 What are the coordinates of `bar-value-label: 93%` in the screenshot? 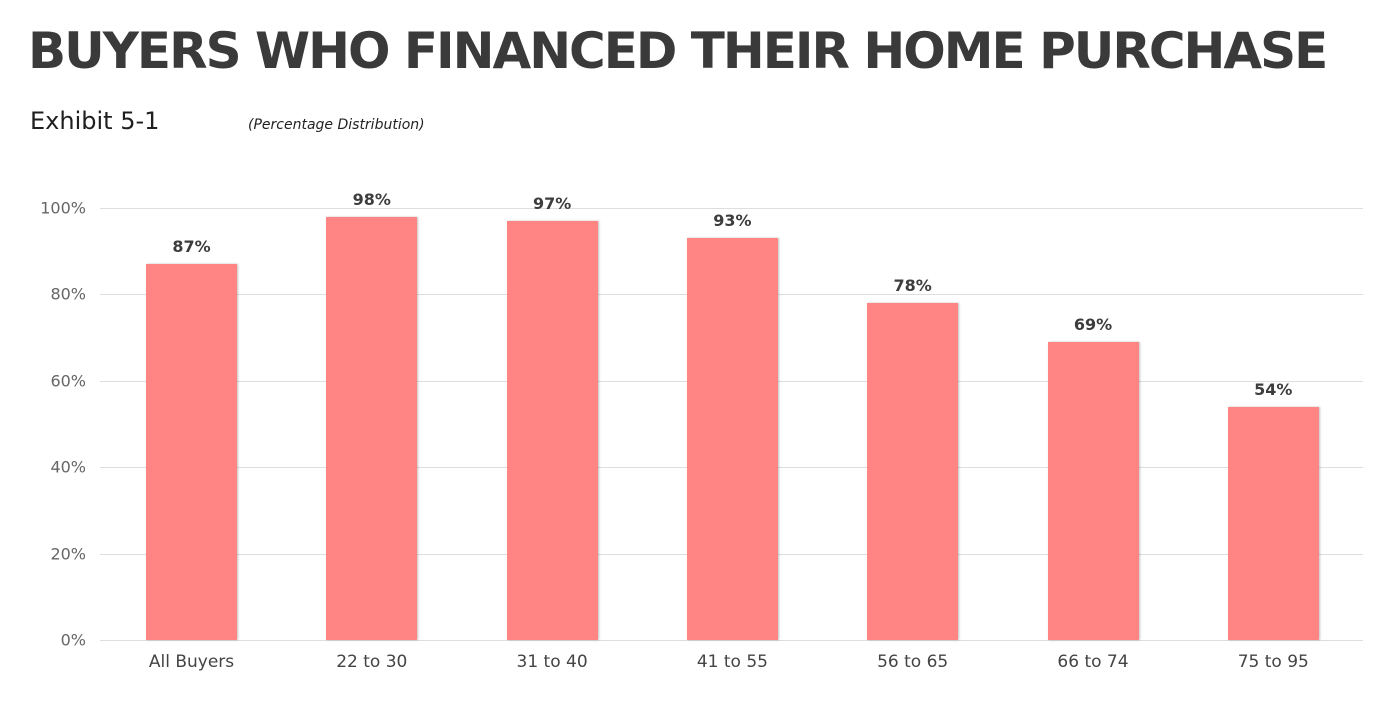 It's located at (732, 221).